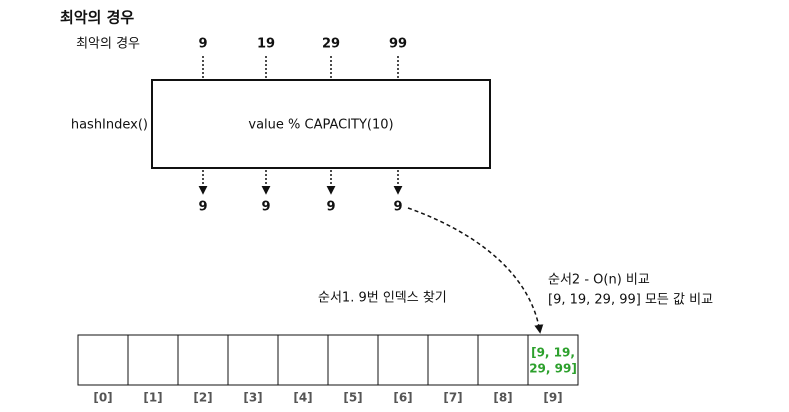  Describe the element at coordinates (331, 44) in the screenshot. I see `input-value: 29` at that location.